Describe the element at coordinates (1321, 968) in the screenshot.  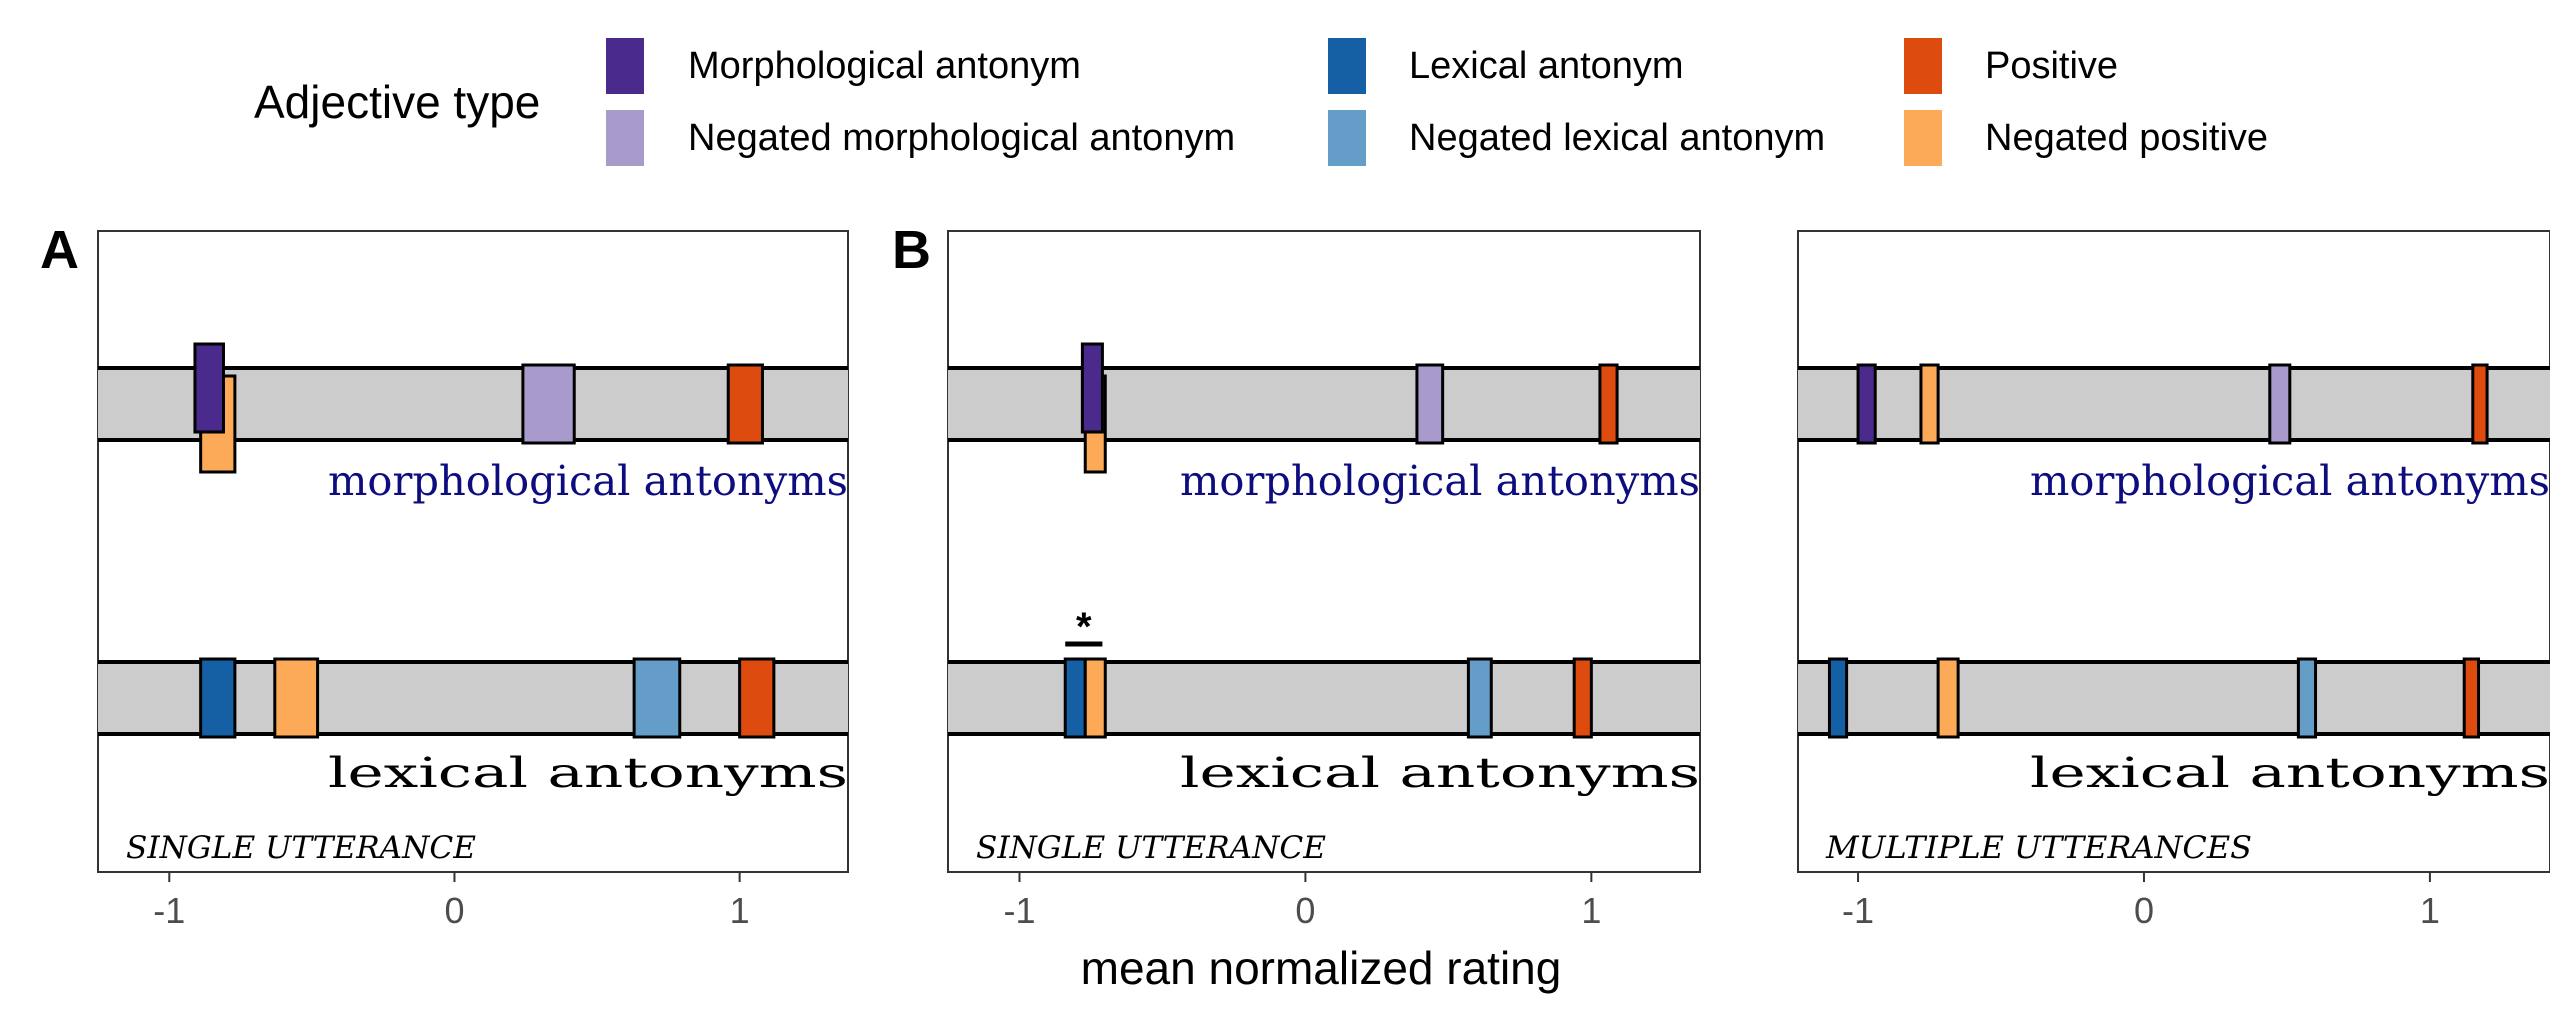
I see `x-axis-label: mean normalized rating` at that location.